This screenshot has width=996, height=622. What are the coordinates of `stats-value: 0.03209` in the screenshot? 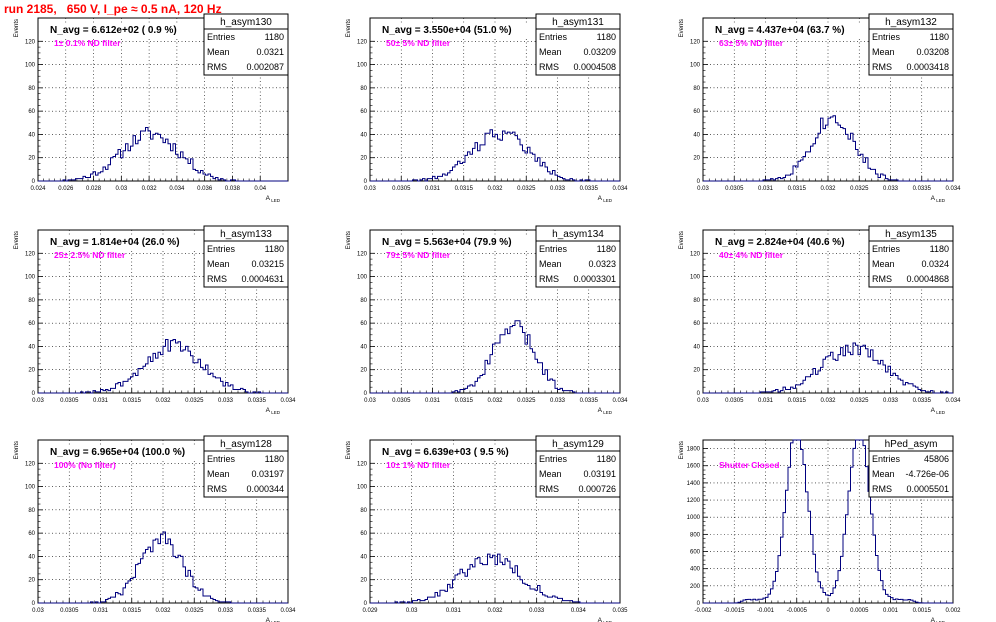 It's located at (599, 52).